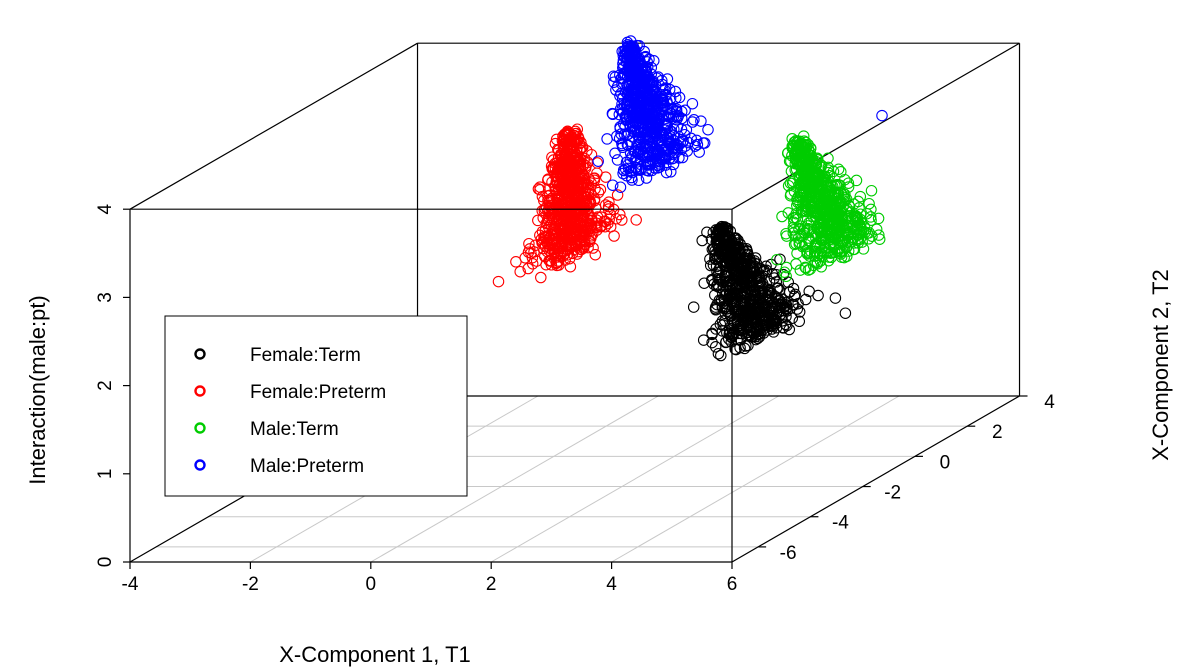 This screenshot has height=671, width=1182. Describe the element at coordinates (611, 584) in the screenshot. I see `x-tick-label: 4` at that location.